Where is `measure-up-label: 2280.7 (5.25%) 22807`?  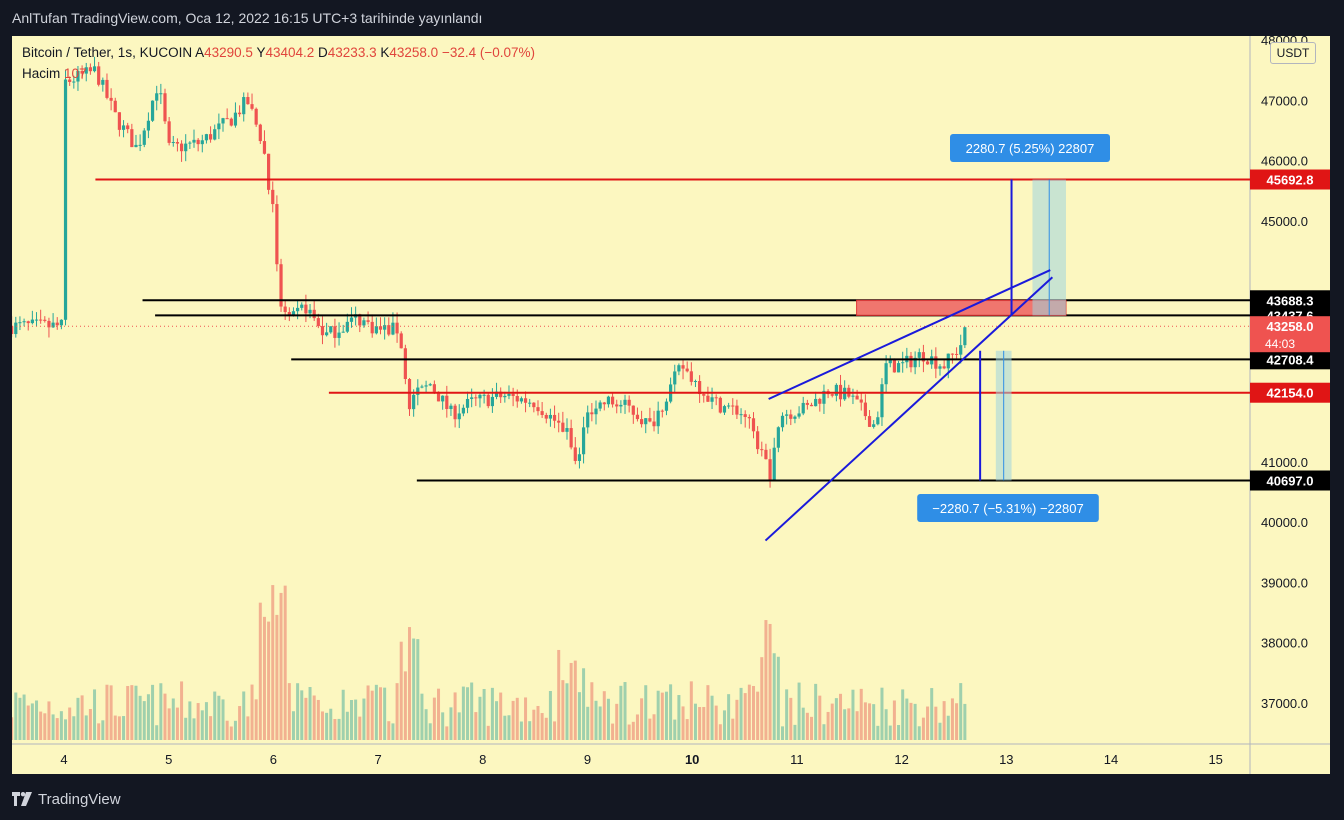
measure-up-label: 2280.7 (5.25%) 22807 is located at coordinates (1030, 148).